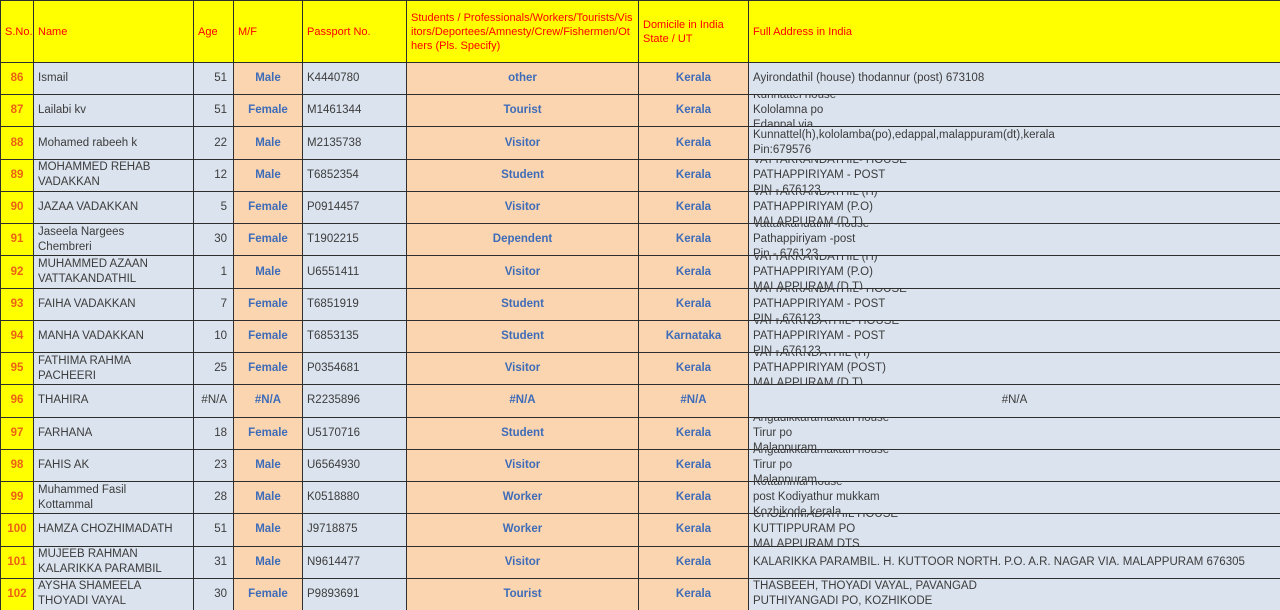 This screenshot has height=610, width=1280. I want to click on cell-mf-row-89: Male, so click(268, 175).